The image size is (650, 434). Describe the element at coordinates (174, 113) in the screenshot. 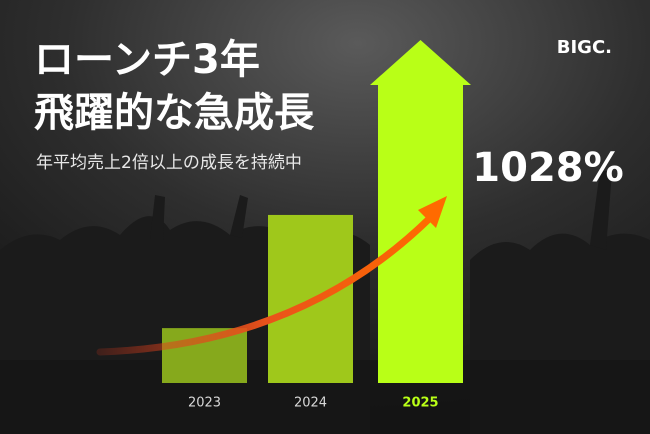

I see `title-line: 飛躍的な急成長` at that location.